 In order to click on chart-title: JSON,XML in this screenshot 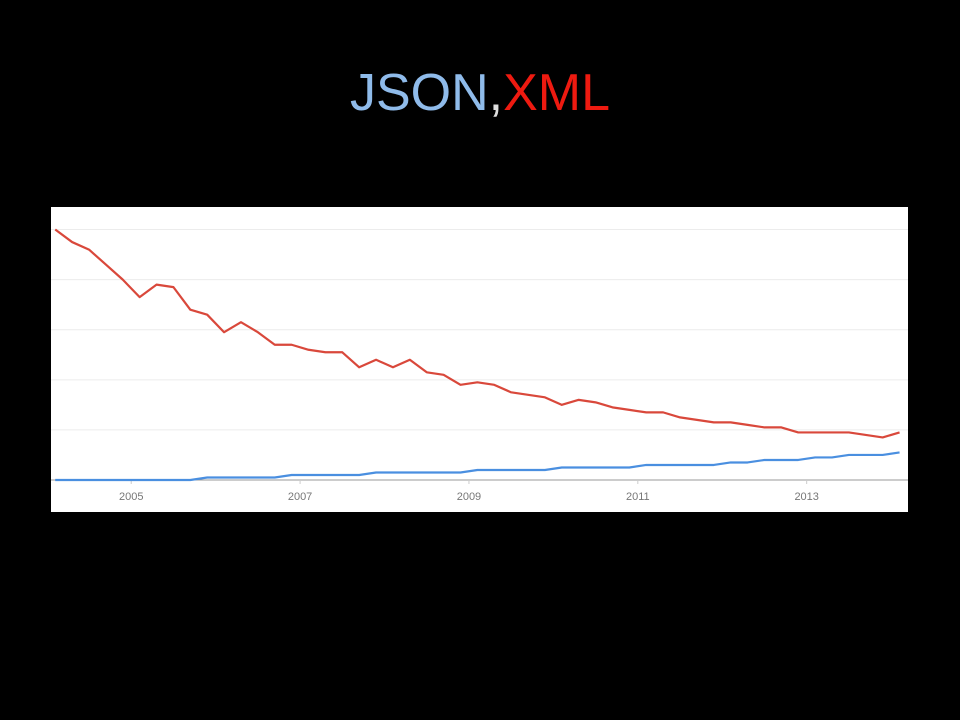, I will do `click(480, 93)`.